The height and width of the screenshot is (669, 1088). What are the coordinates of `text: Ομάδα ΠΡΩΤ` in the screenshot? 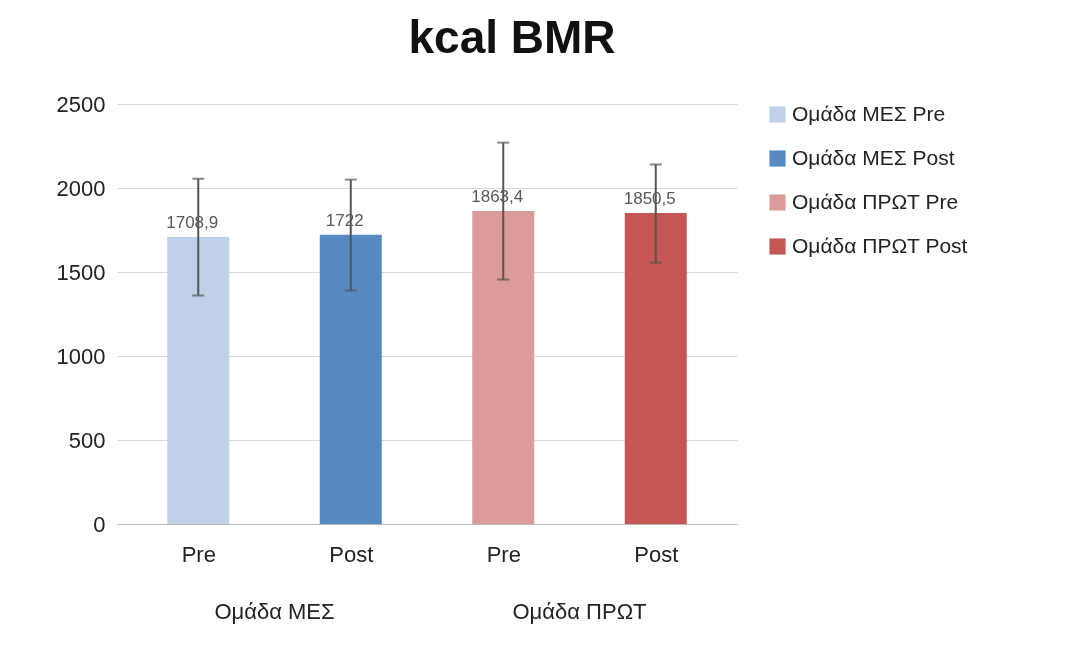 It's located at (579, 611).